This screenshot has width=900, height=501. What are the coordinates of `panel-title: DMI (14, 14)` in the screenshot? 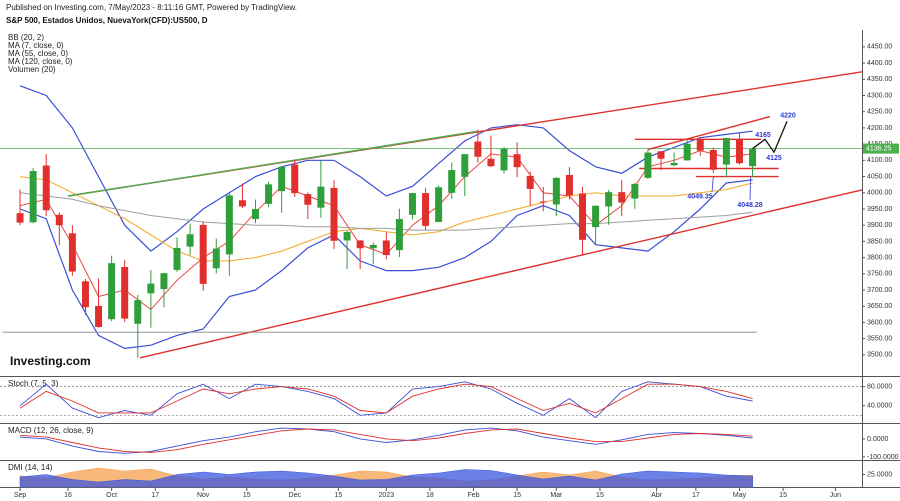 It's located at (30, 467).